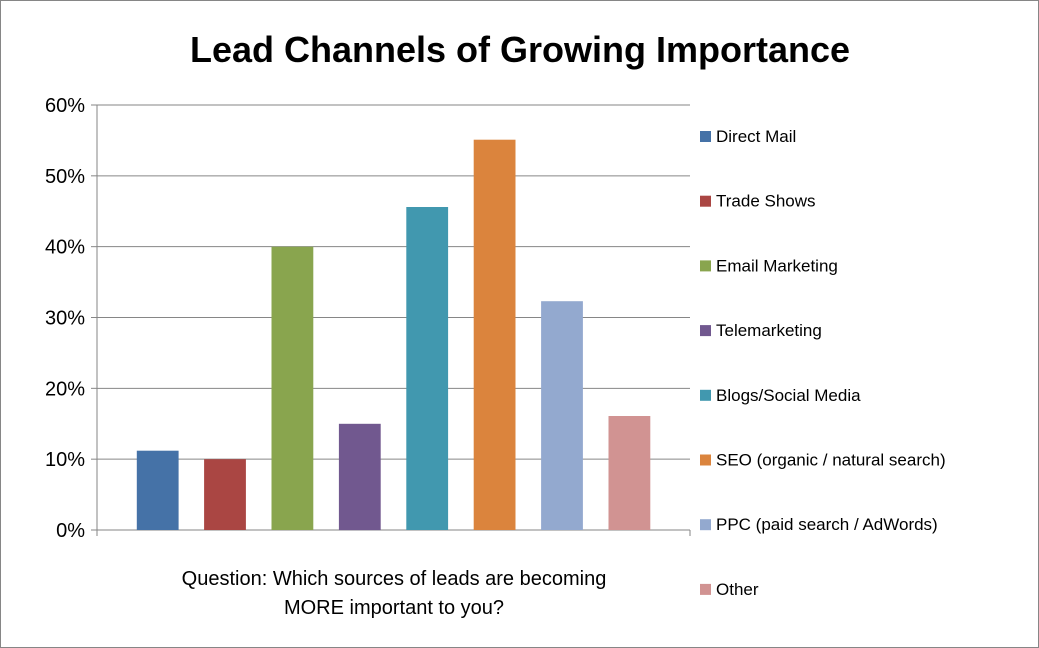  Describe the element at coordinates (70, 531) in the screenshot. I see `y-tick-label: 0%` at that location.